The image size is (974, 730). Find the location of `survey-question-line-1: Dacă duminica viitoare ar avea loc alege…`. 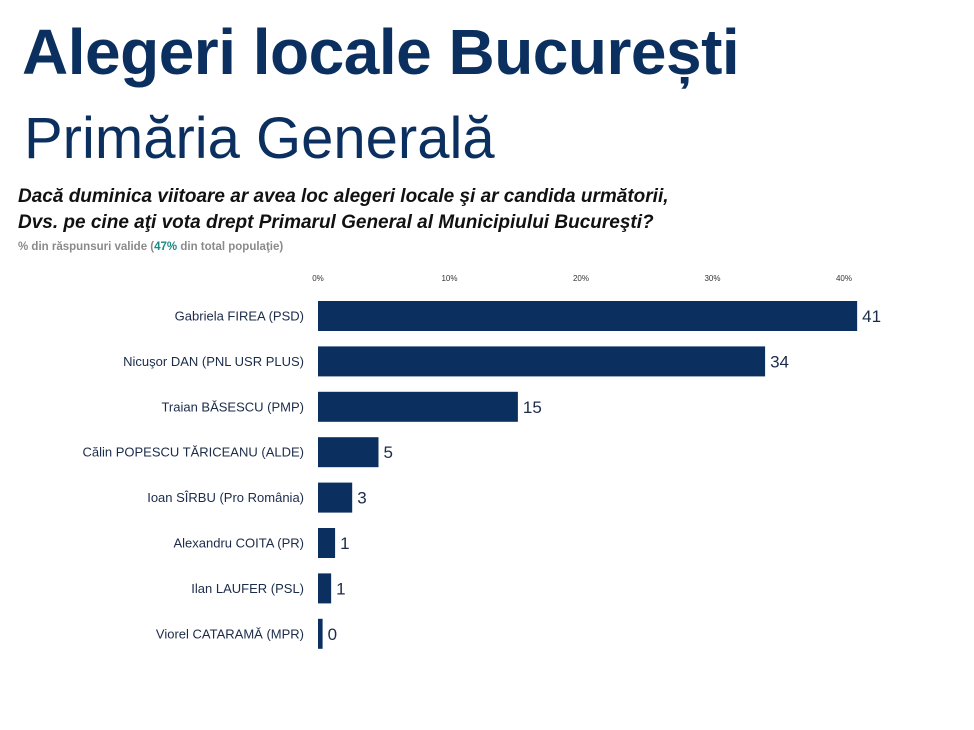

survey-question-line-1: Dacă duminica viitoare ar avea loc alege… is located at coordinates (343, 196).